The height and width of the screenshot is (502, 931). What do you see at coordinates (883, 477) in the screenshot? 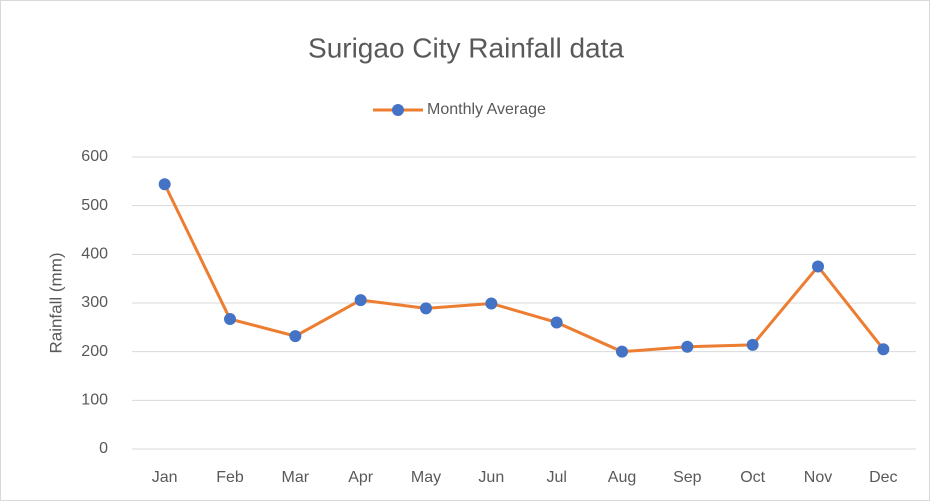
I see `x-tick-label: Dec` at bounding box center [883, 477].